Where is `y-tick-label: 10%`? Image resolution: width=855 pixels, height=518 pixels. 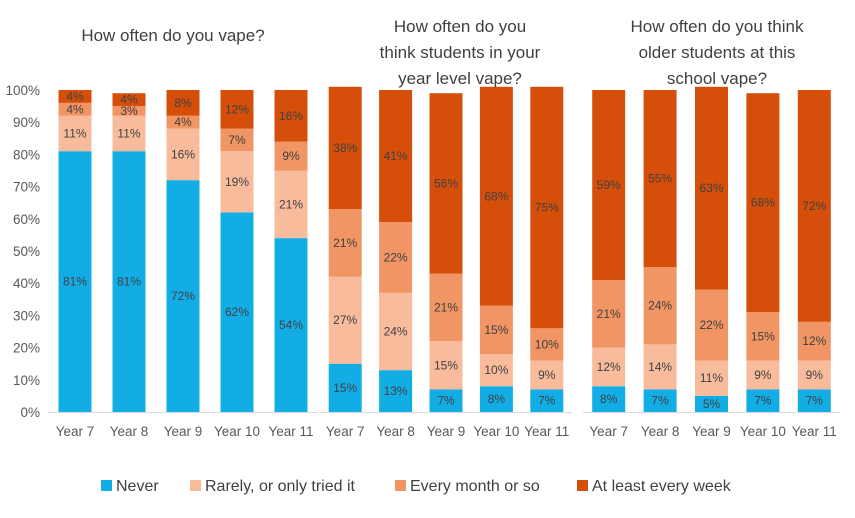 y-tick-label: 10% is located at coordinates (26, 380).